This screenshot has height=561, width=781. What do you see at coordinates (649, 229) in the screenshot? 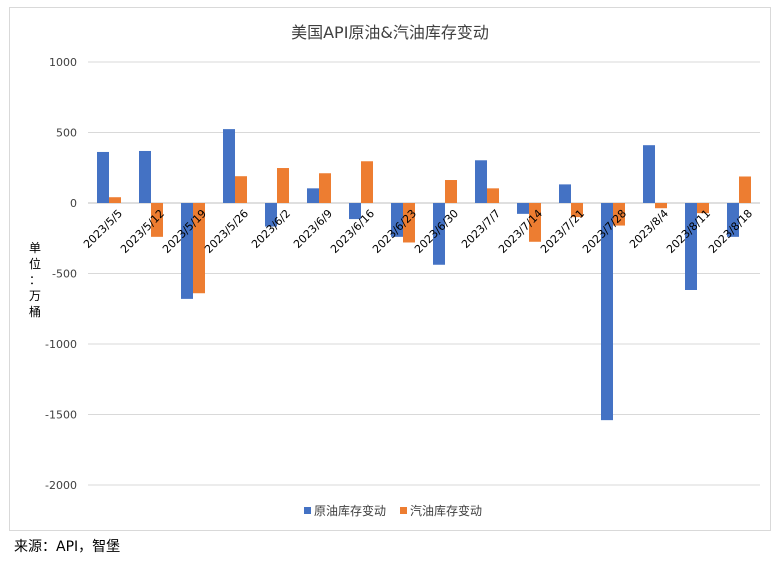
I see `x-tick-label: 2023/8/4` at bounding box center [649, 229].